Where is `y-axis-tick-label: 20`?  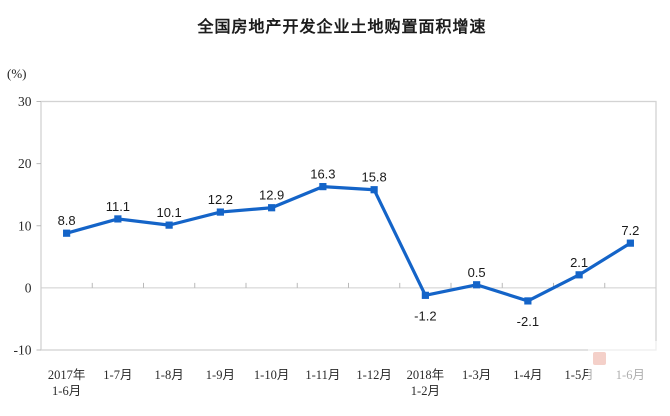 y-axis-tick-label: 20 is located at coordinates (25, 163).